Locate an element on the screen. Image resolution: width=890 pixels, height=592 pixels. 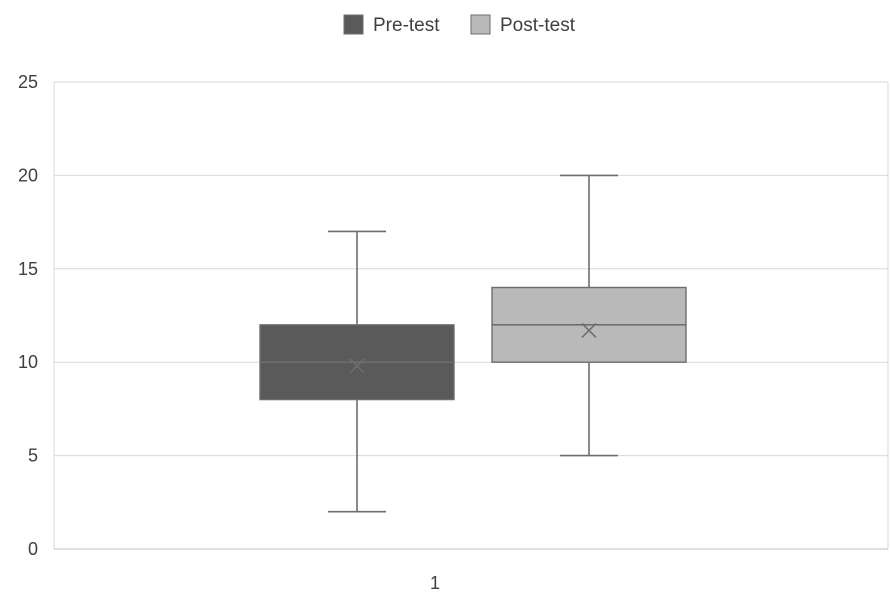
legend-item: Pre-test is located at coordinates (391, 25).